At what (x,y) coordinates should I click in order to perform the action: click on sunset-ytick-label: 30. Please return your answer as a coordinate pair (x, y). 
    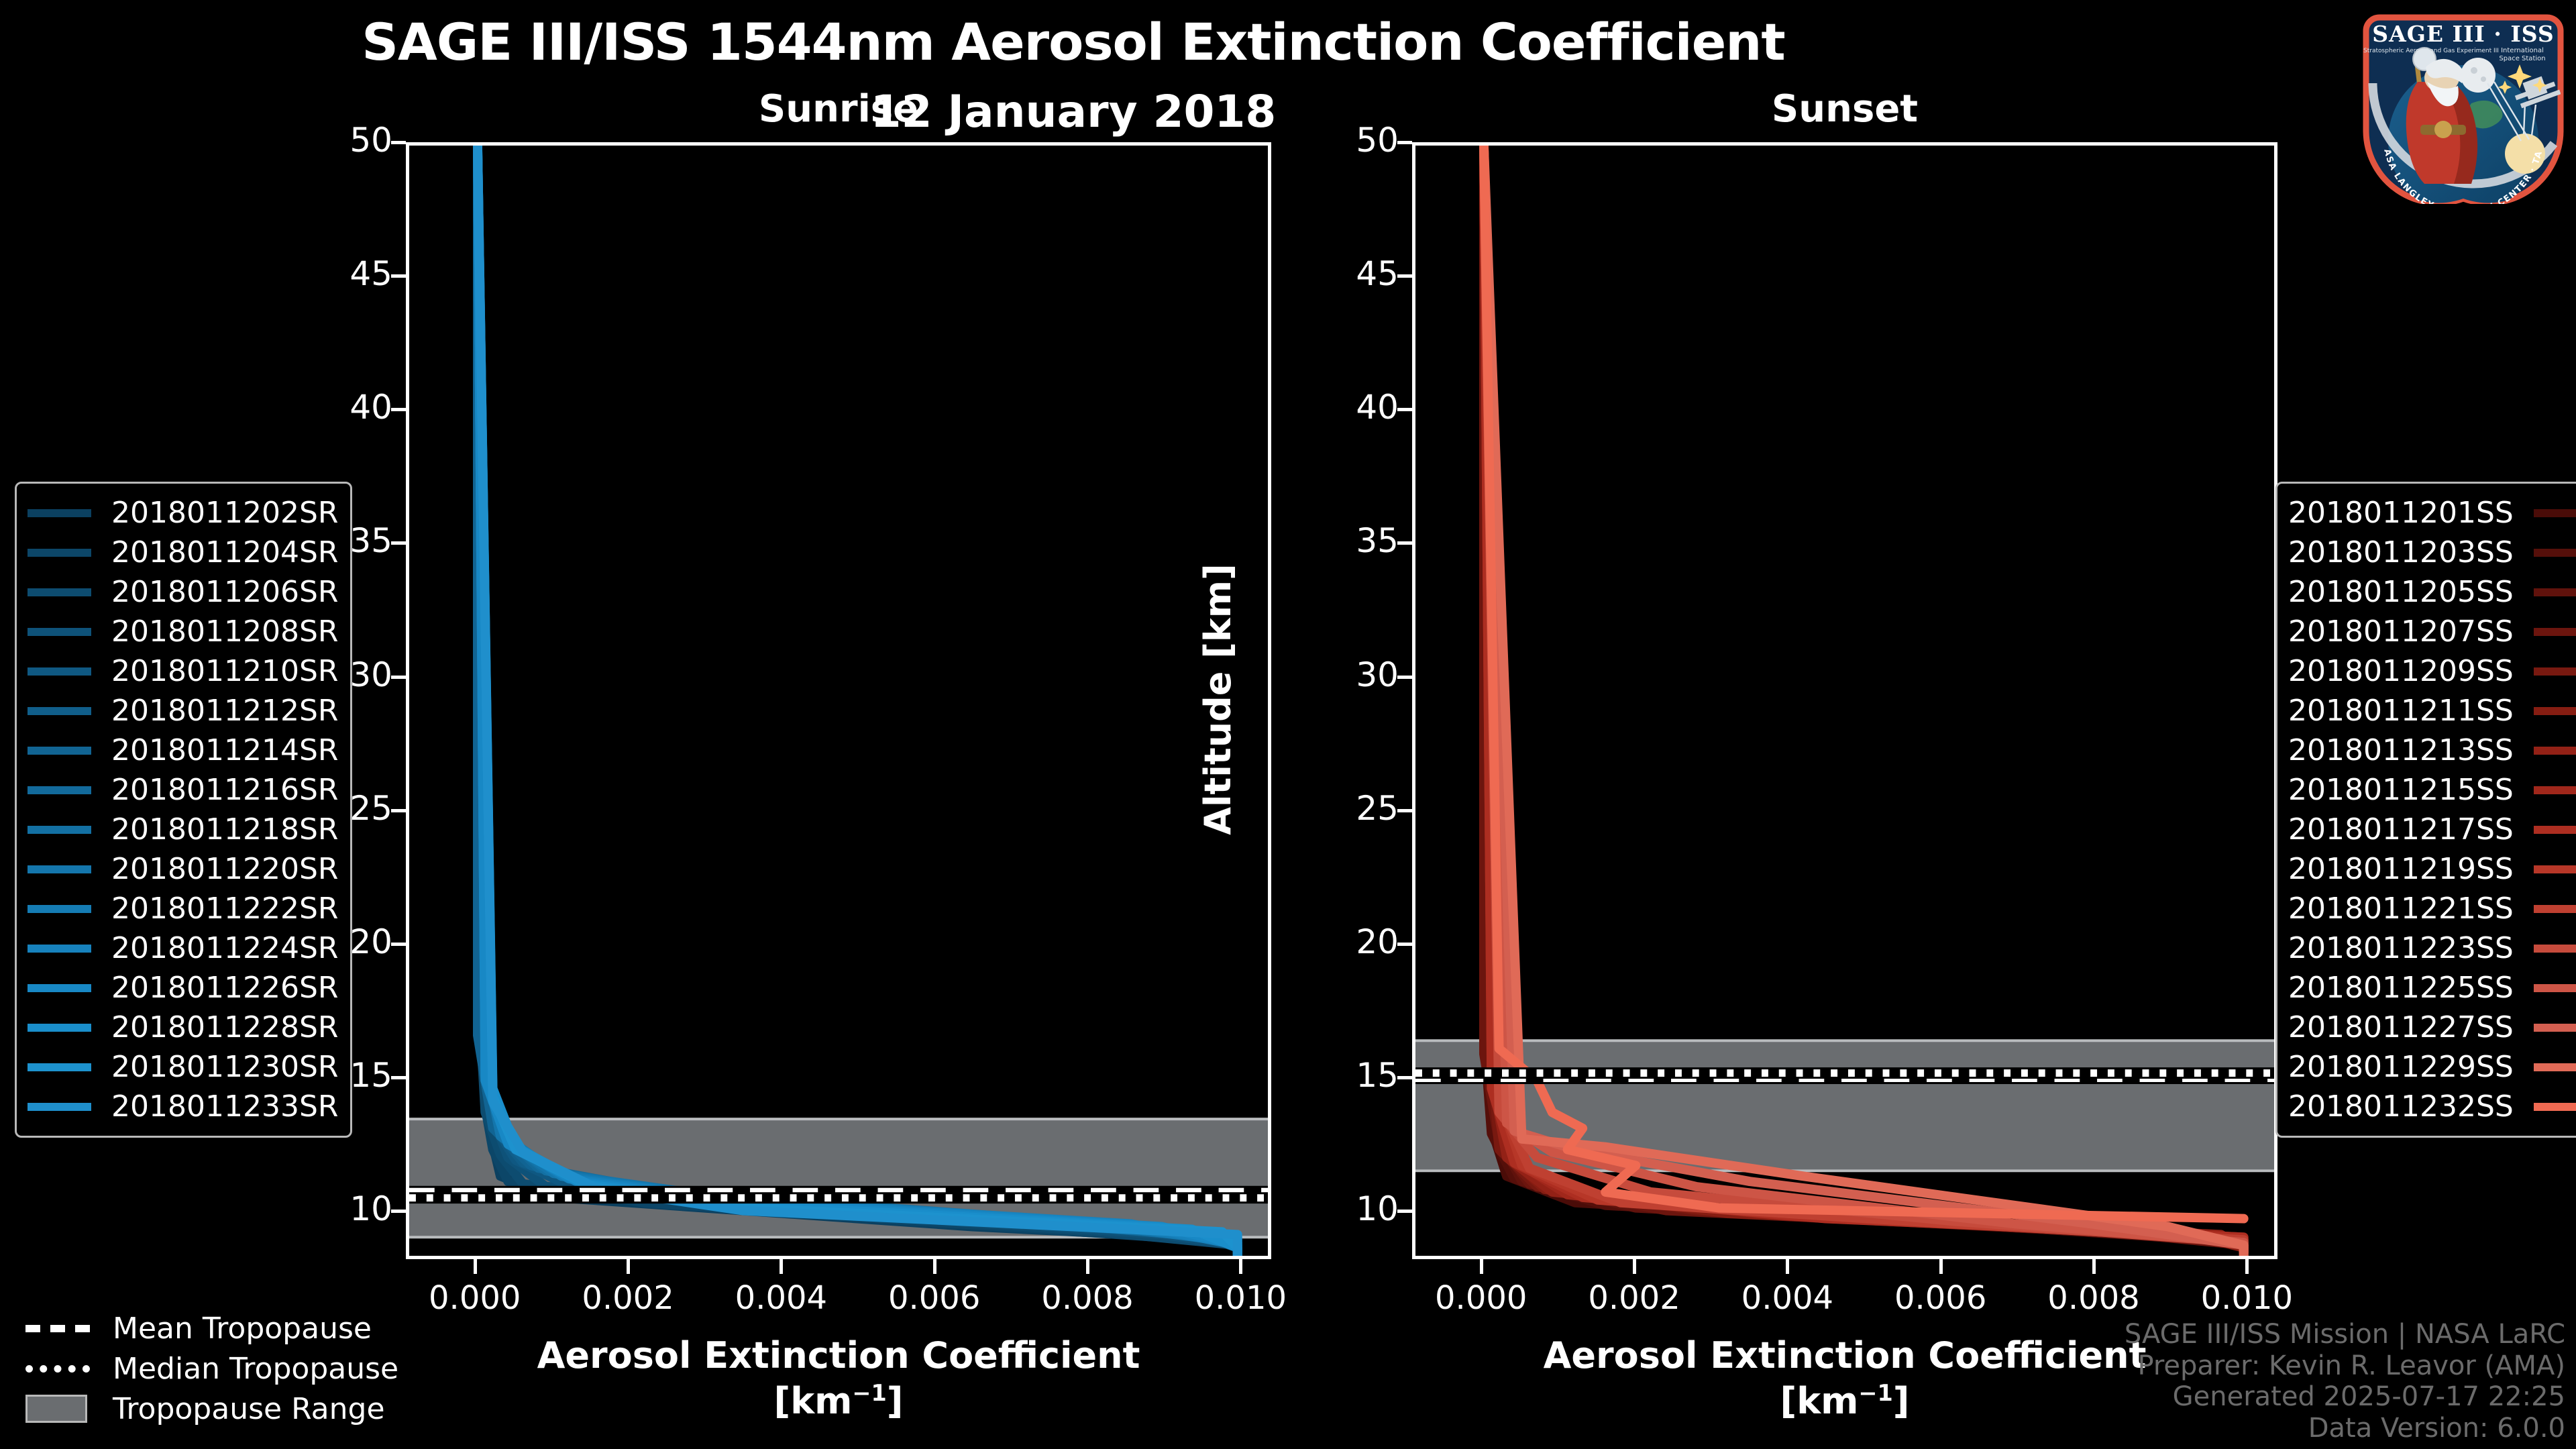
    Looking at the image, I should click on (1377, 674).